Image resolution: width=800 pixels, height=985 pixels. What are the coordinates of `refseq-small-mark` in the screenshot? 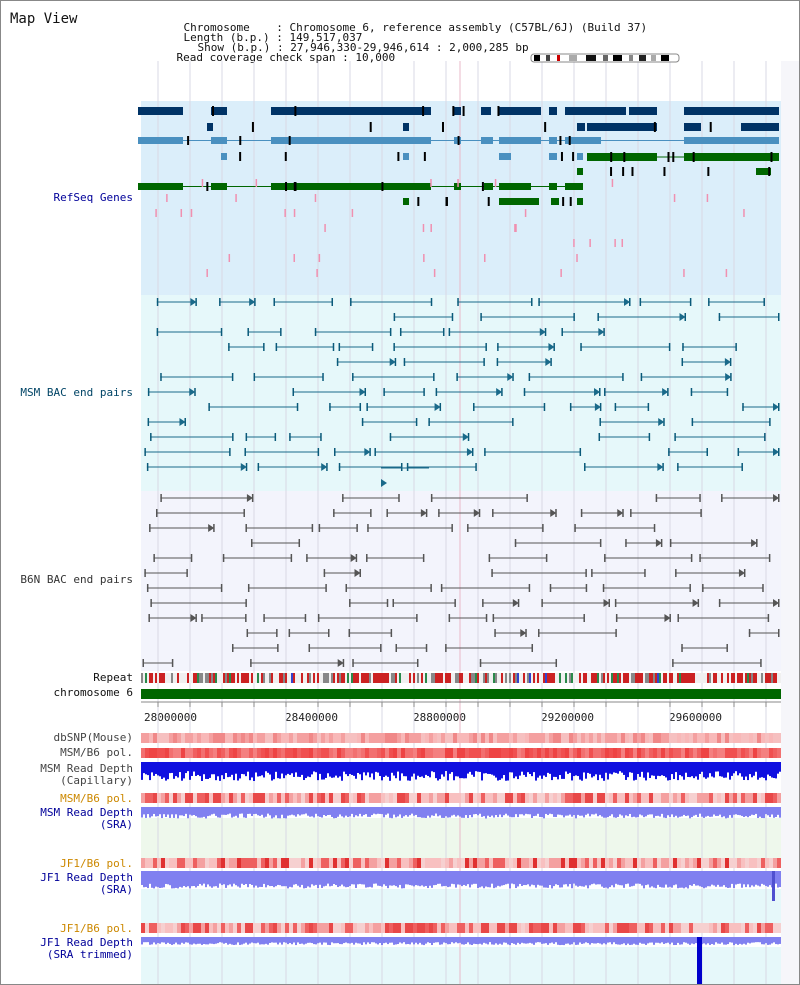 It's located at (622, 243).